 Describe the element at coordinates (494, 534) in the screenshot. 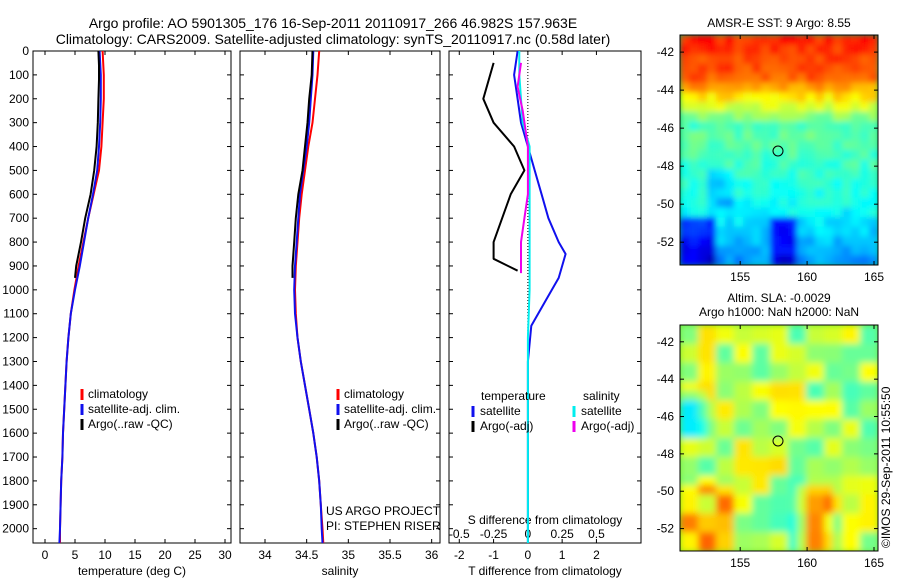

I see `diff-s-tick-label: -0.25` at that location.